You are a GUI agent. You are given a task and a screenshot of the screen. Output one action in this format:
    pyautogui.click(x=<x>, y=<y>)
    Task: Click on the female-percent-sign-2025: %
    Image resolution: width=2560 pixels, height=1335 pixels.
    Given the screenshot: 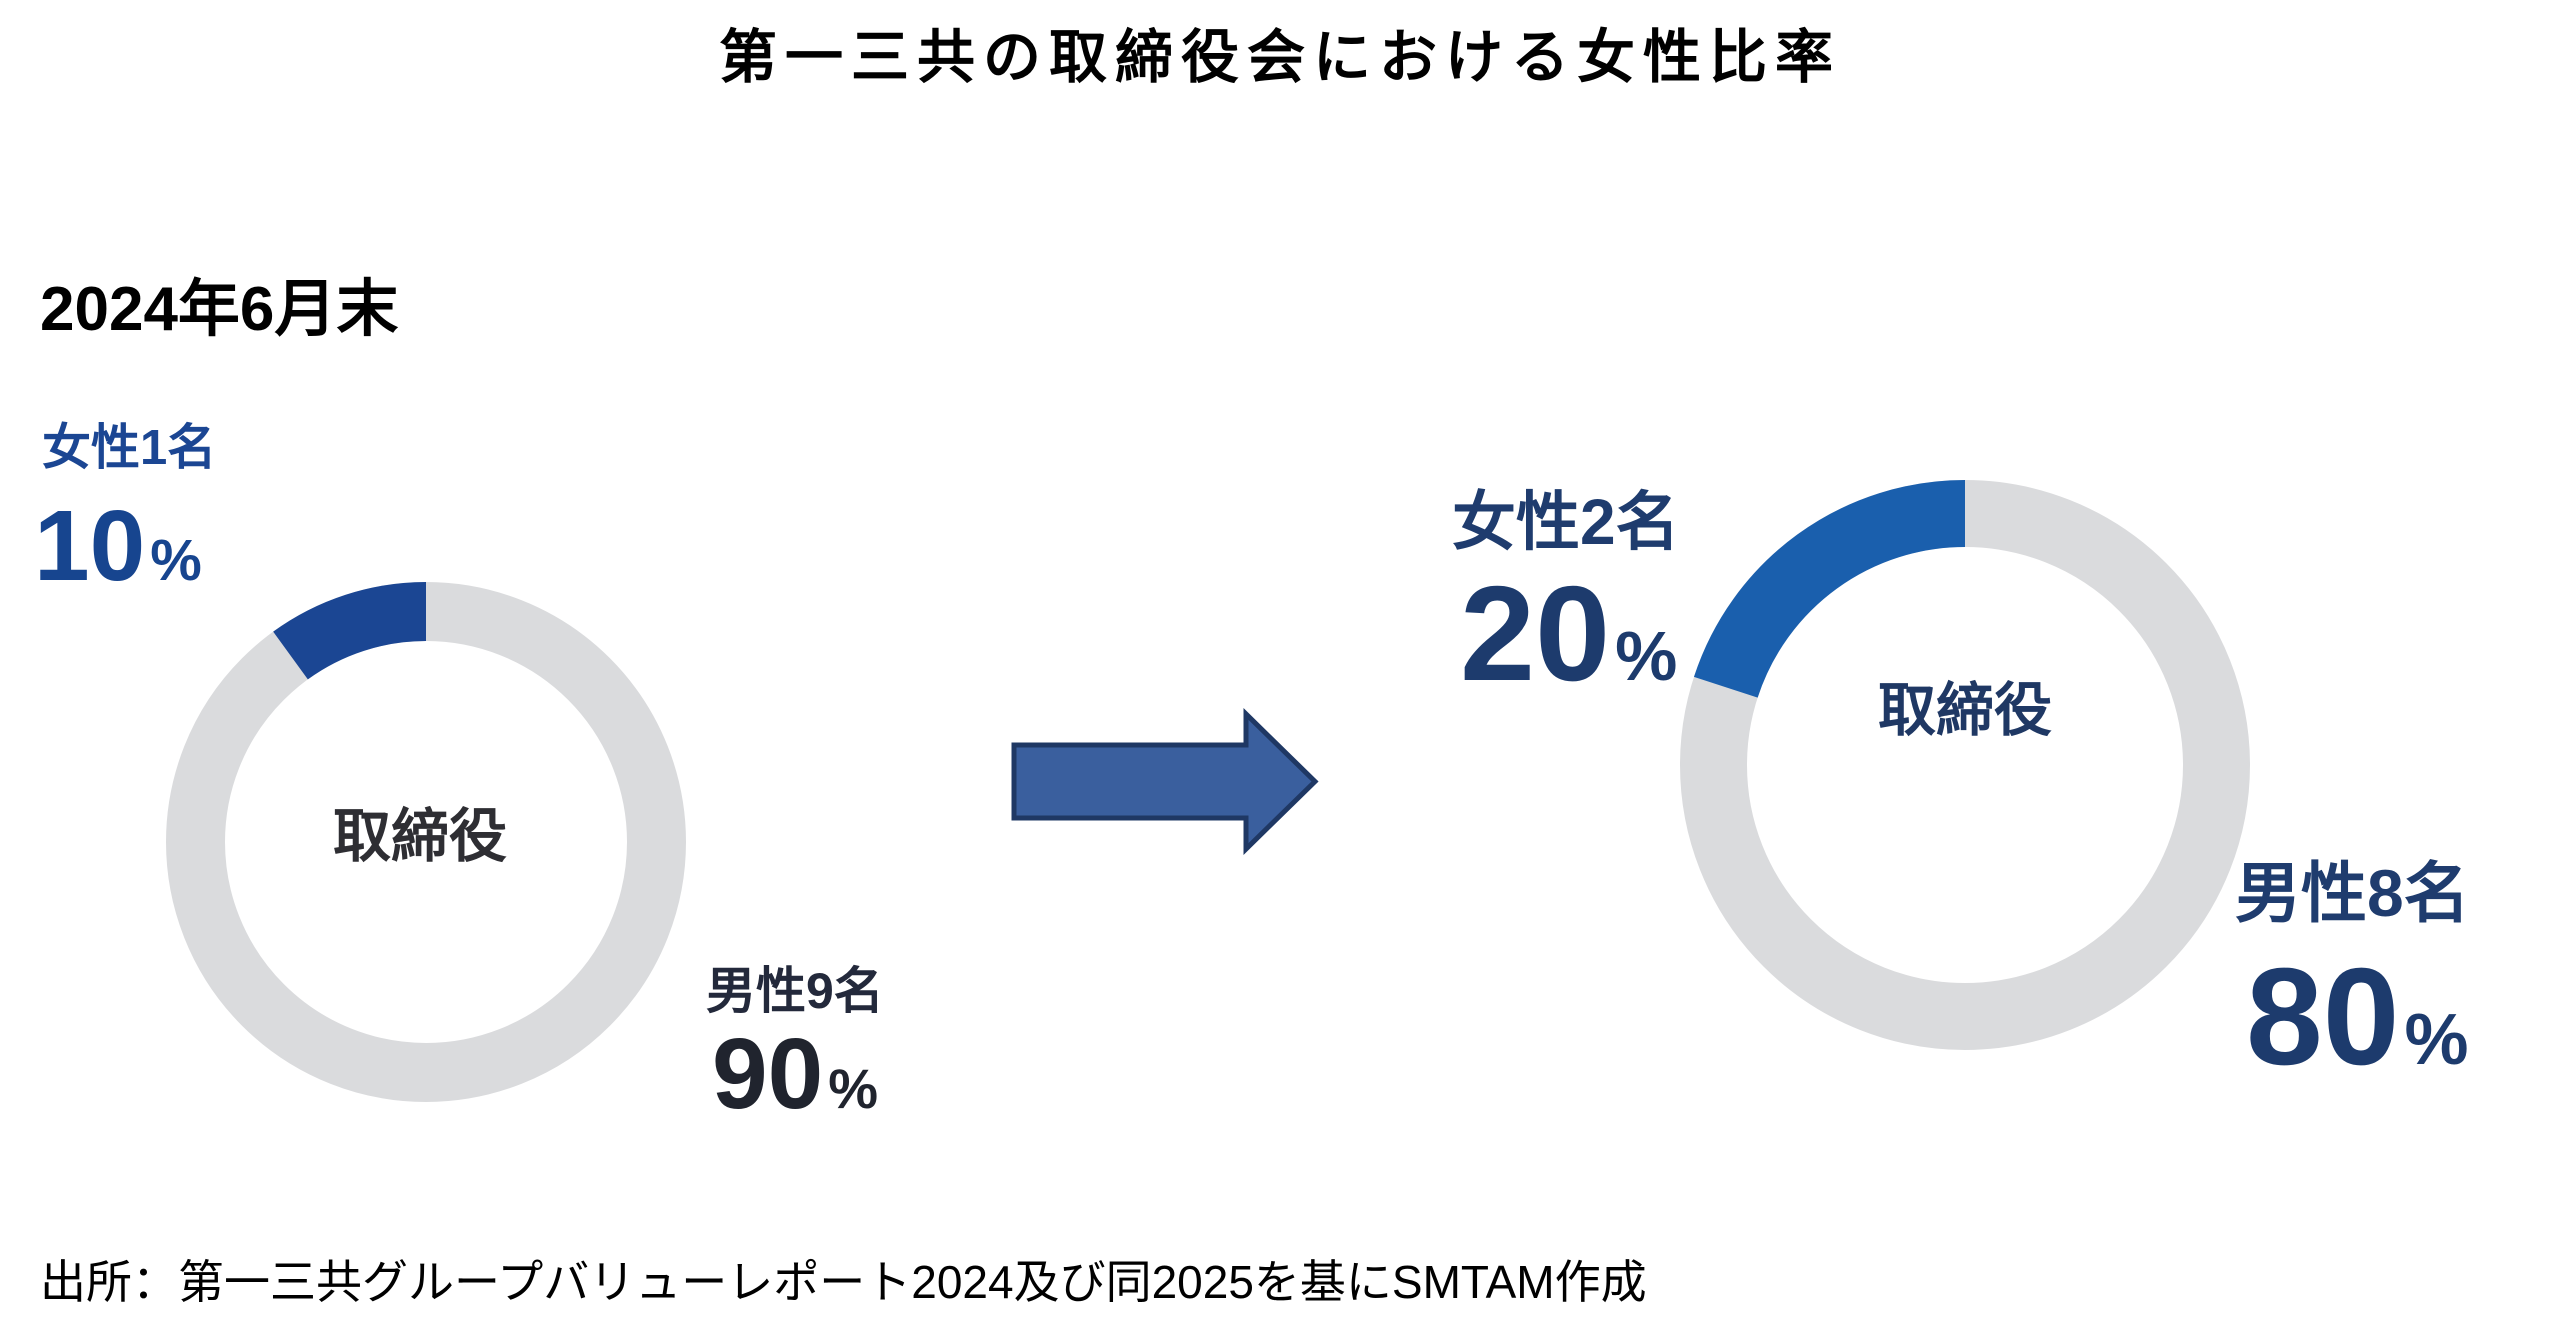 What is the action you would take?
    pyautogui.click(x=1646, y=656)
    